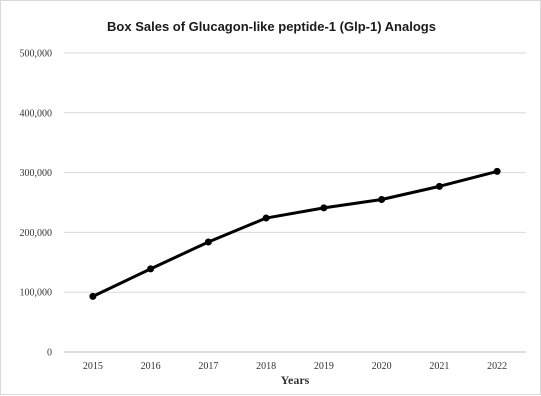  I want to click on y-tick-label: 400,000, so click(36, 113).